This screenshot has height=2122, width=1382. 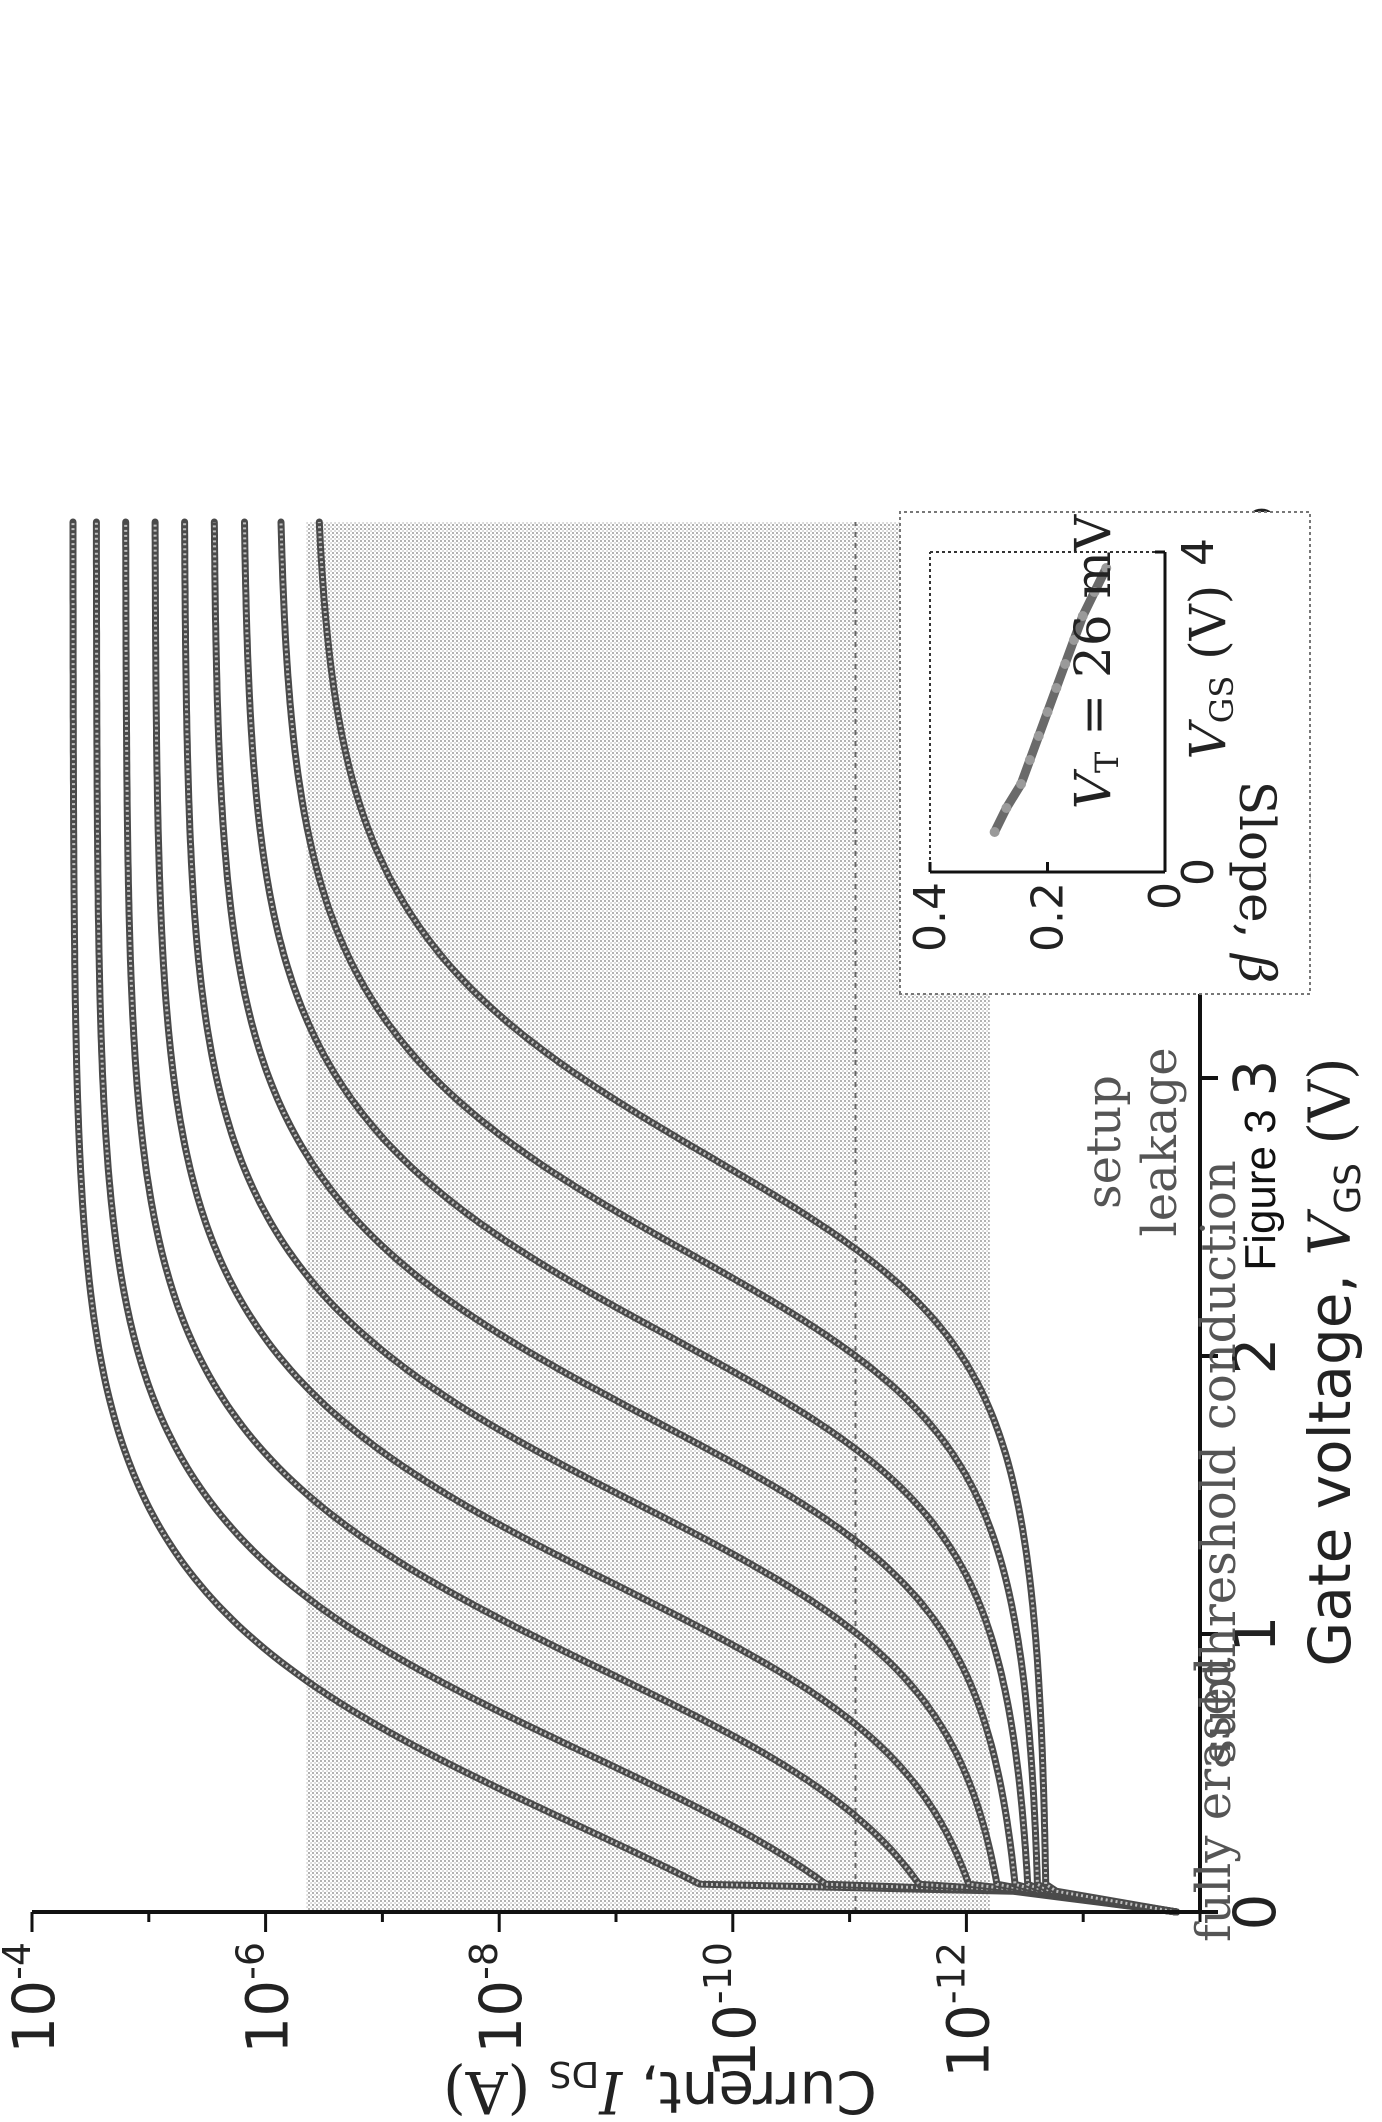 What do you see at coordinates (965, 2010) in the screenshot?
I see `y-tick-label--12: 10-12` at bounding box center [965, 2010].